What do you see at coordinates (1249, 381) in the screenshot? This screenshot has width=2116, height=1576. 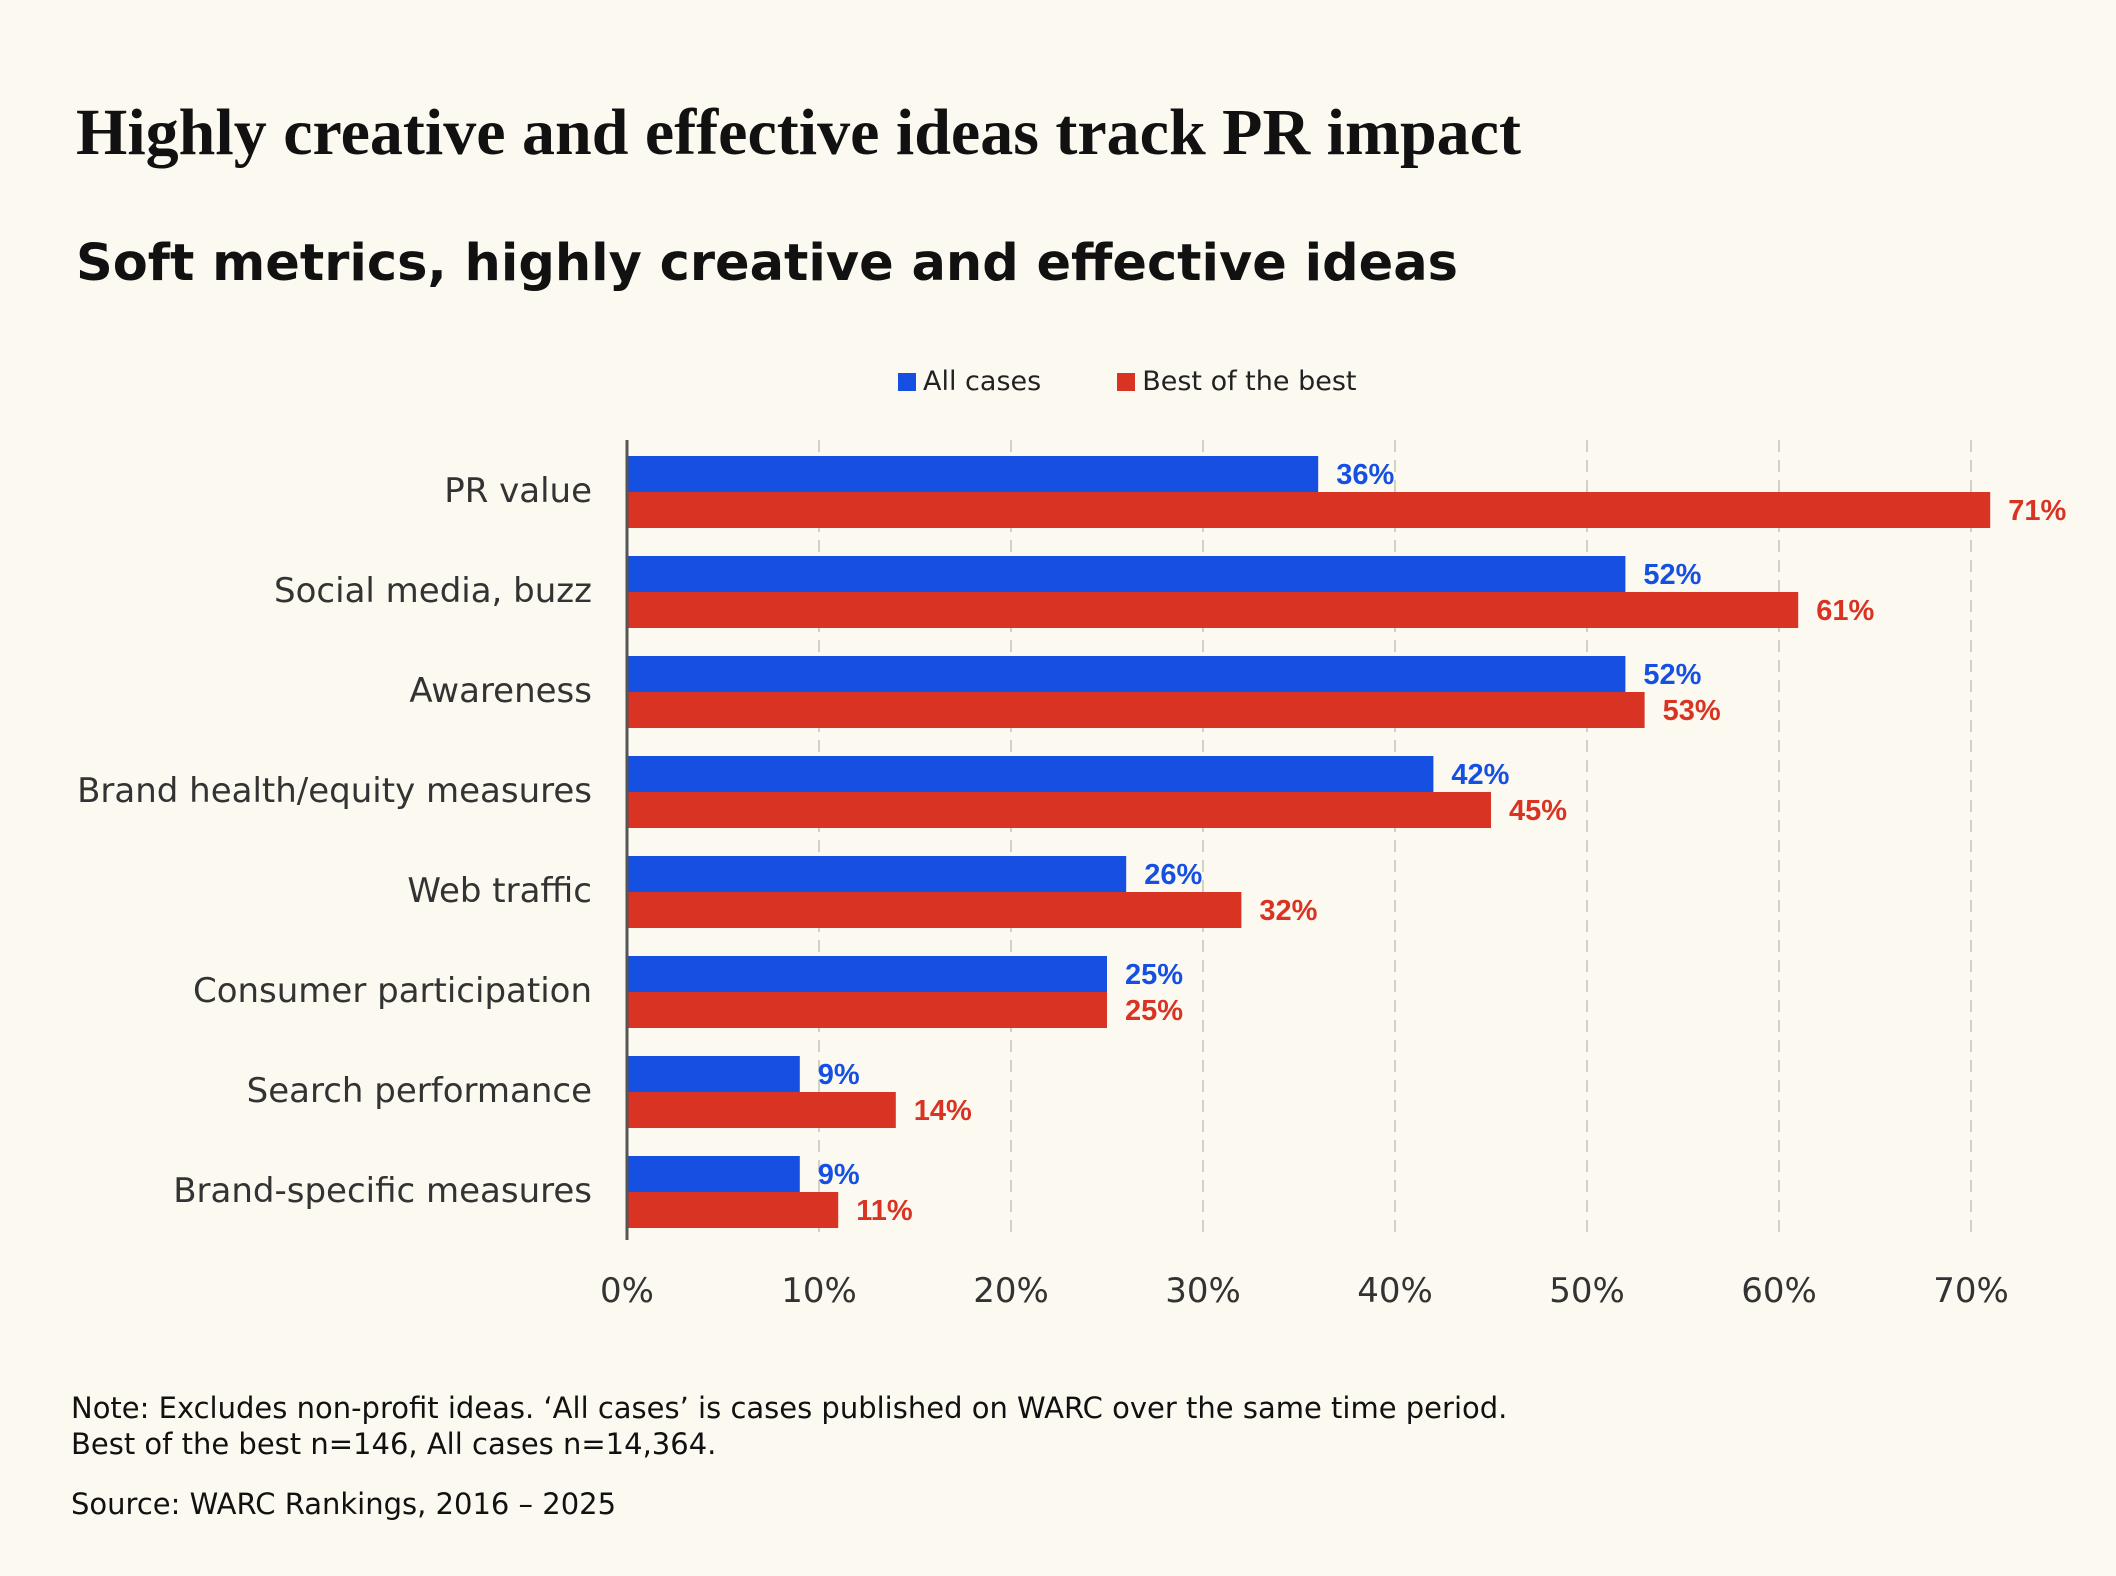 I see `legend-label-best-of-the-best: Best of the best` at bounding box center [1249, 381].